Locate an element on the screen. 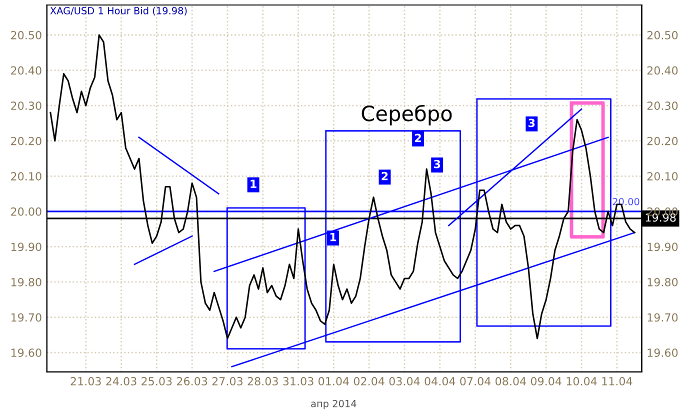  x-tick-label: 24.03 is located at coordinates (121, 381).